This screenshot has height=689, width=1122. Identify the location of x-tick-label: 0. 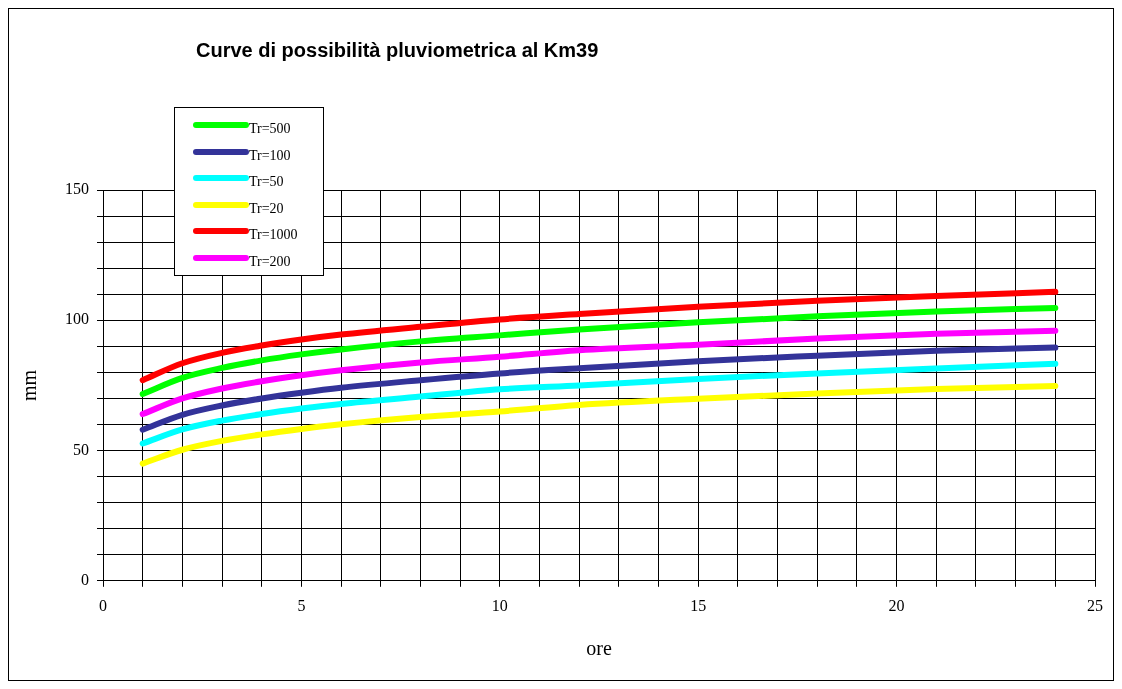
(103, 605).